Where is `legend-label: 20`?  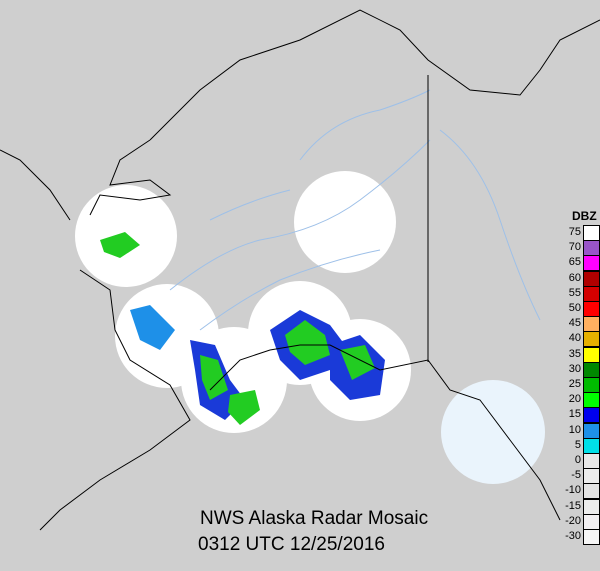
legend-label: 20 is located at coordinates (574, 399).